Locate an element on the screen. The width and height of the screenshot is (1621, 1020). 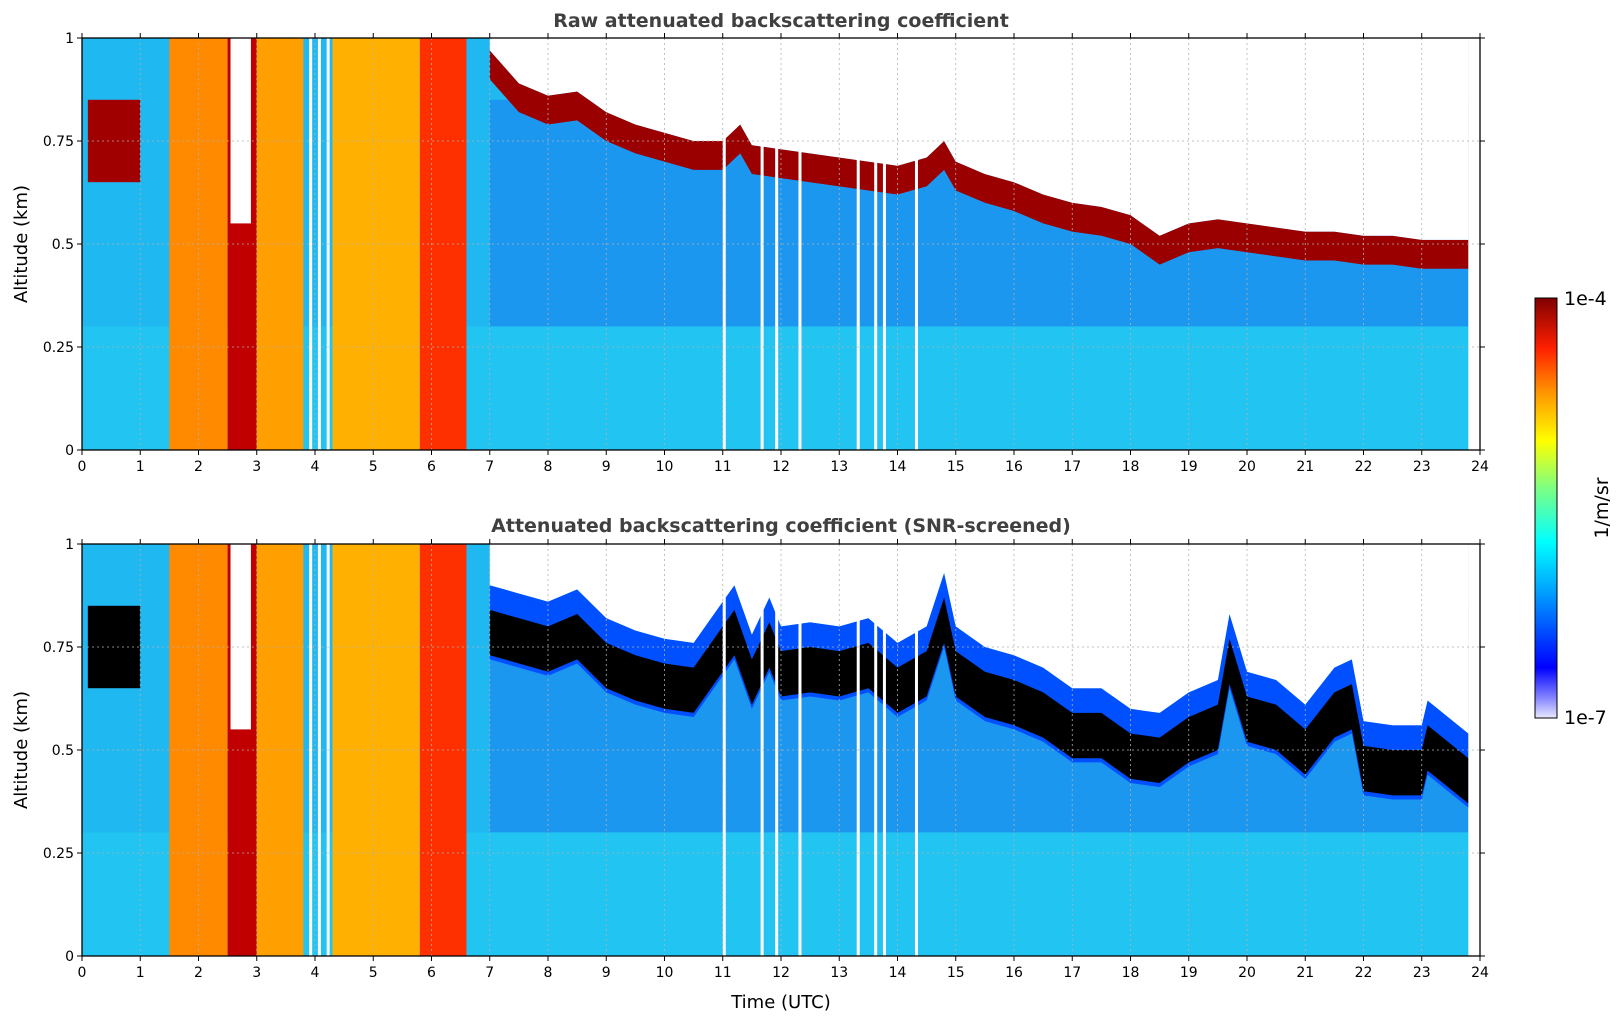
x-tick-label: 22 is located at coordinates (1364, 973).